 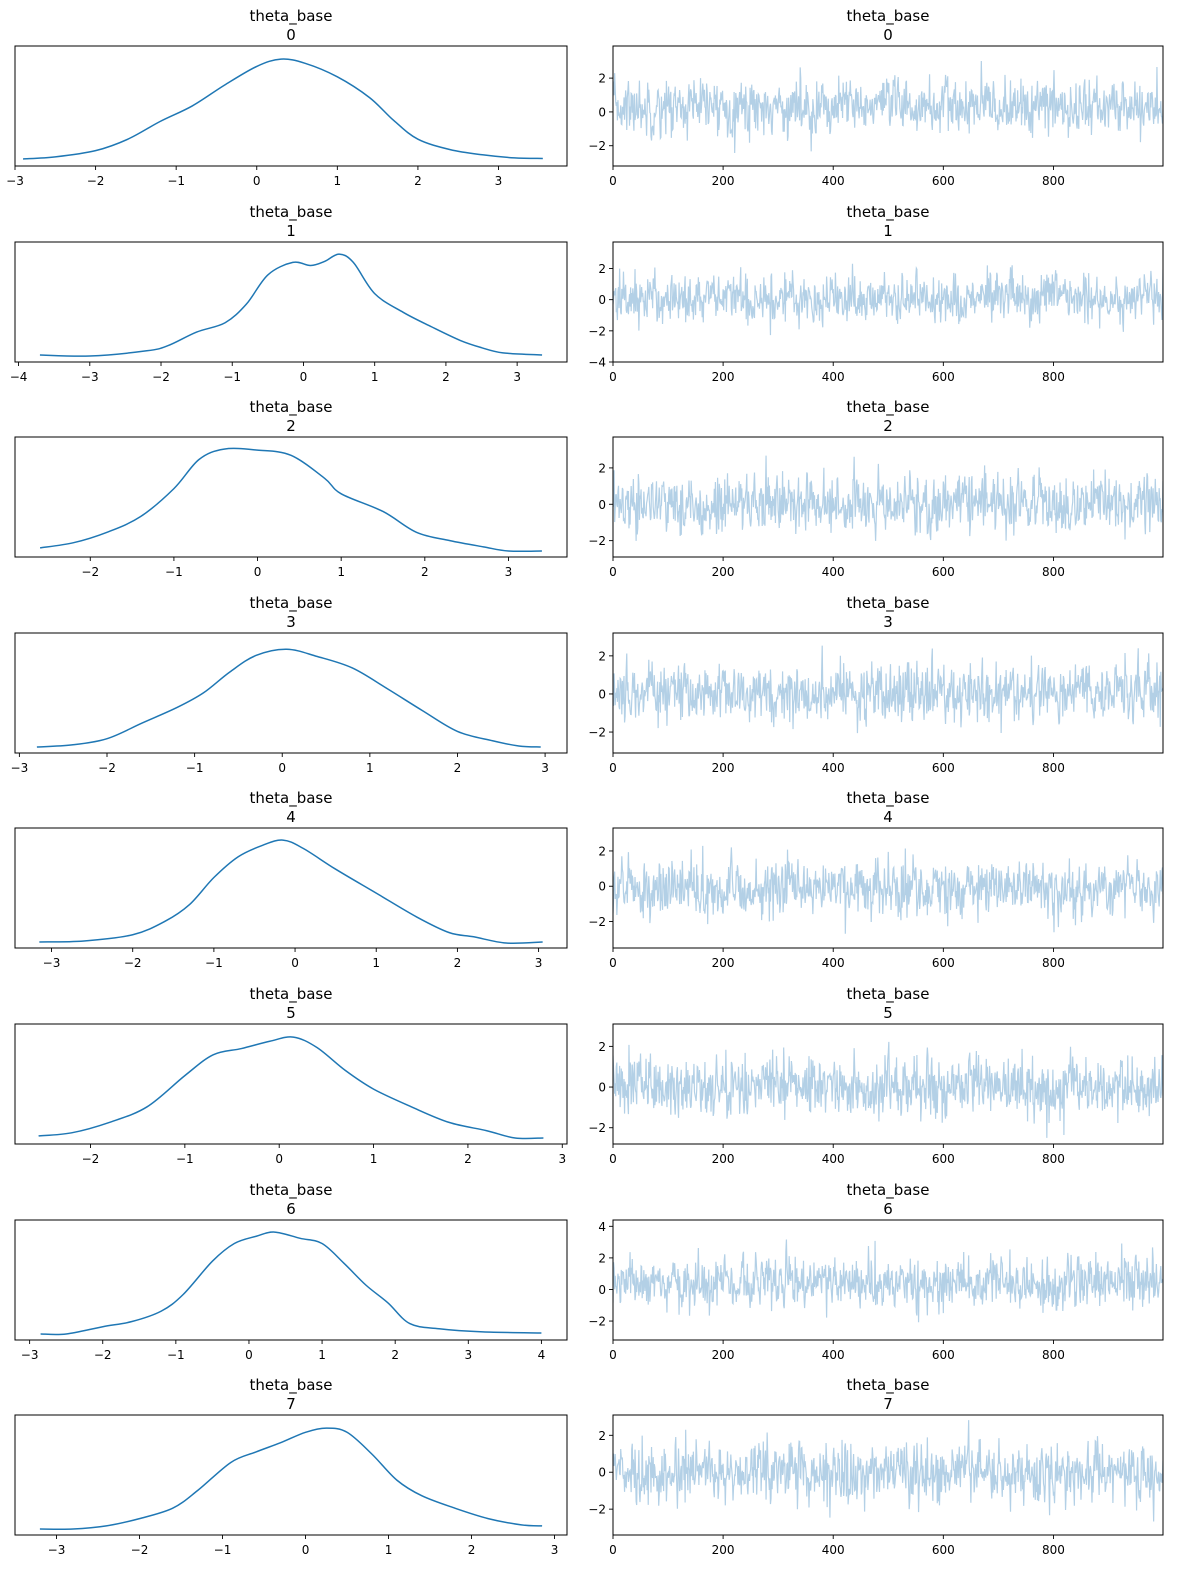 What do you see at coordinates (597, 363) in the screenshot?
I see `y-tick-label: −4` at bounding box center [597, 363].